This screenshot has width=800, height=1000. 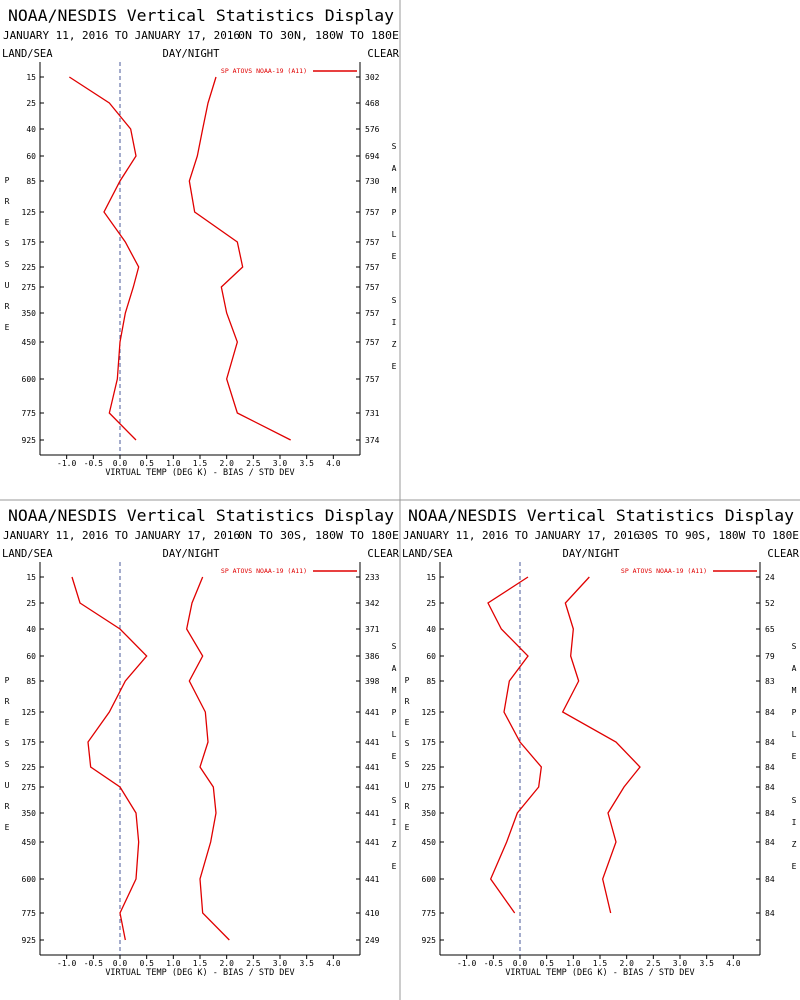 I want to click on region: 30S TO 90S, 180W TO 180E, so click(x=718, y=535).